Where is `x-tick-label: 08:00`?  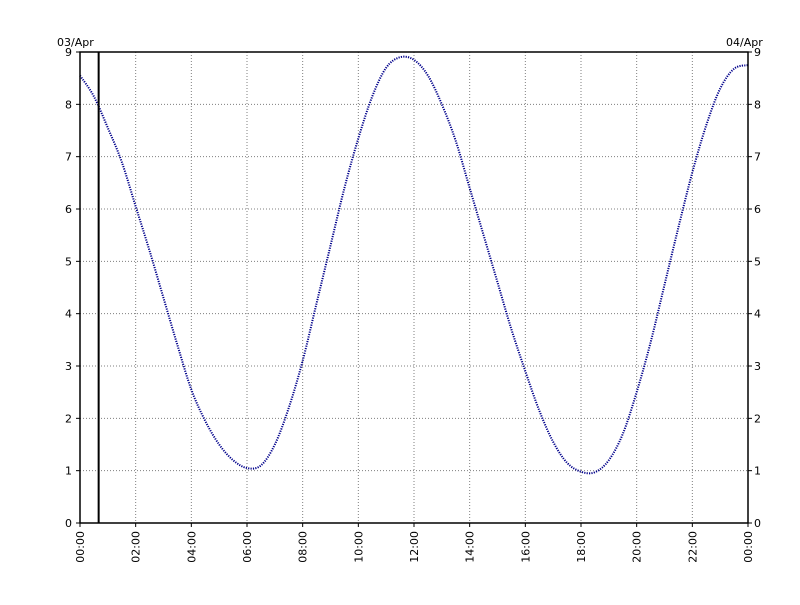
x-tick-label: 08:00 is located at coordinates (303, 547).